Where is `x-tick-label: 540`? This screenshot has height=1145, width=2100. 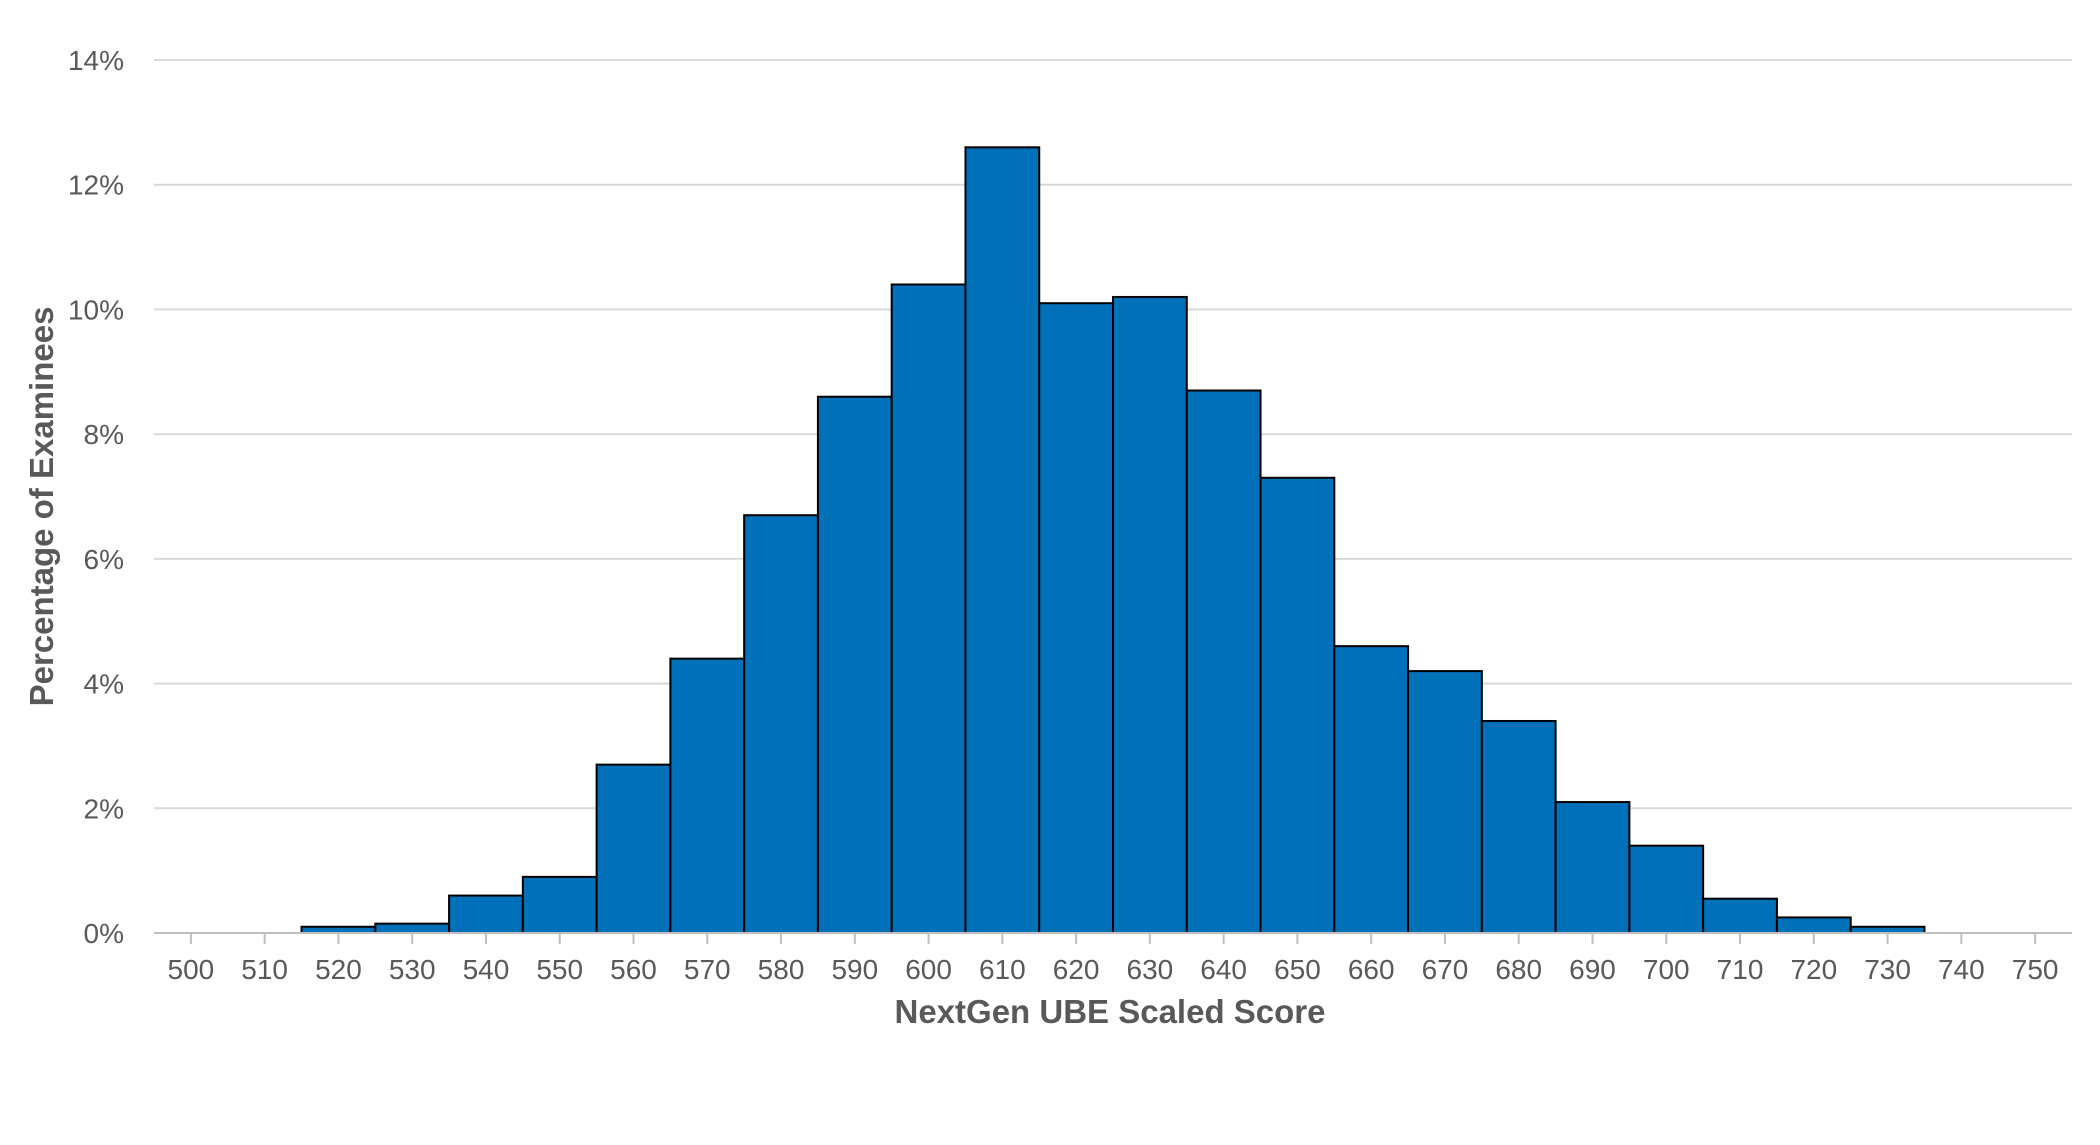
x-tick-label: 540 is located at coordinates (486, 969).